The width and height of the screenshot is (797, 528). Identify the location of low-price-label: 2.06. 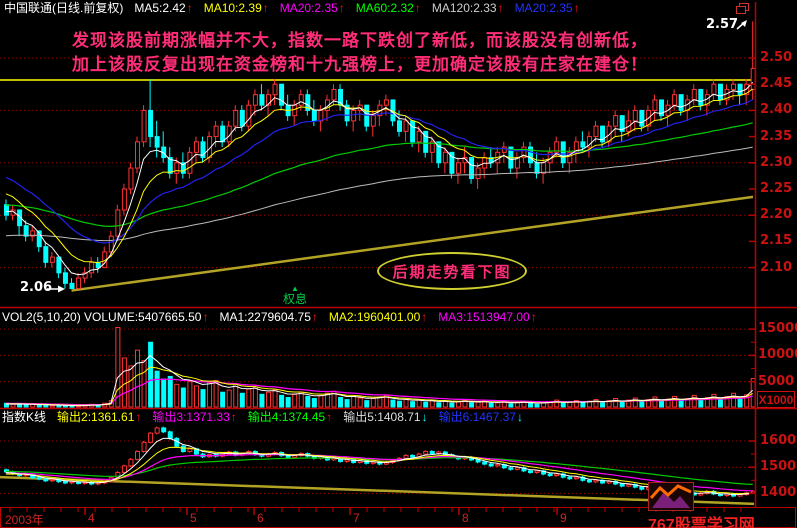
(36, 287).